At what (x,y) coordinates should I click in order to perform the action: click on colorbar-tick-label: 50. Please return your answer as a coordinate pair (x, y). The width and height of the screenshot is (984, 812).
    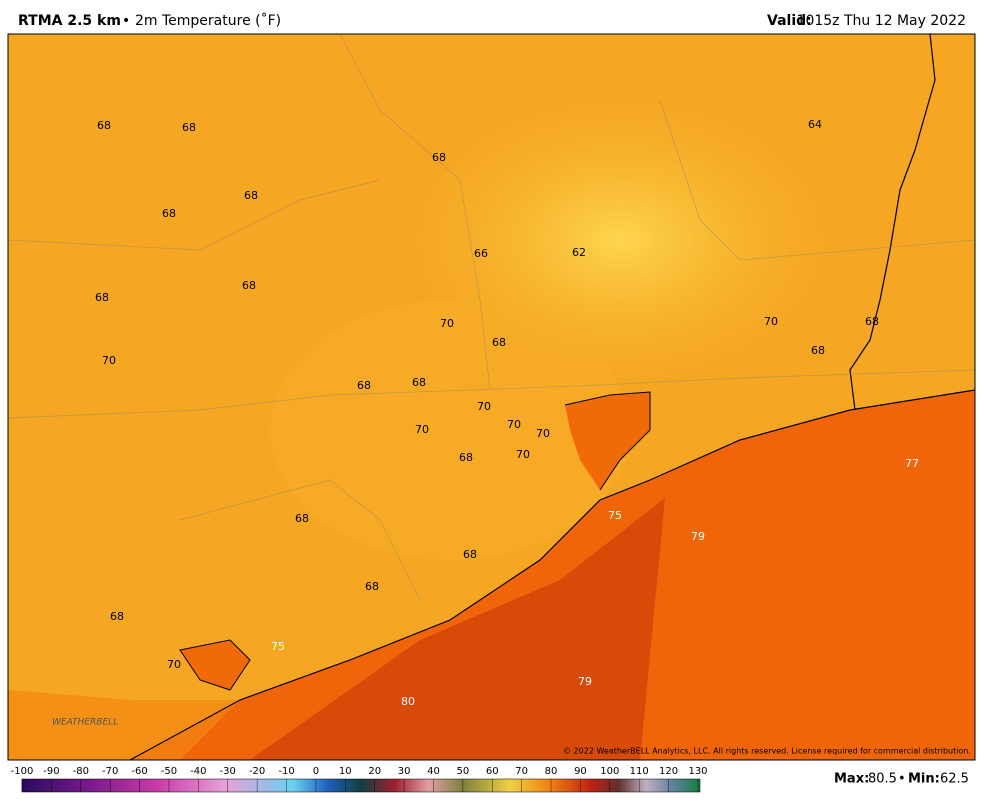
    Looking at the image, I should click on (463, 771).